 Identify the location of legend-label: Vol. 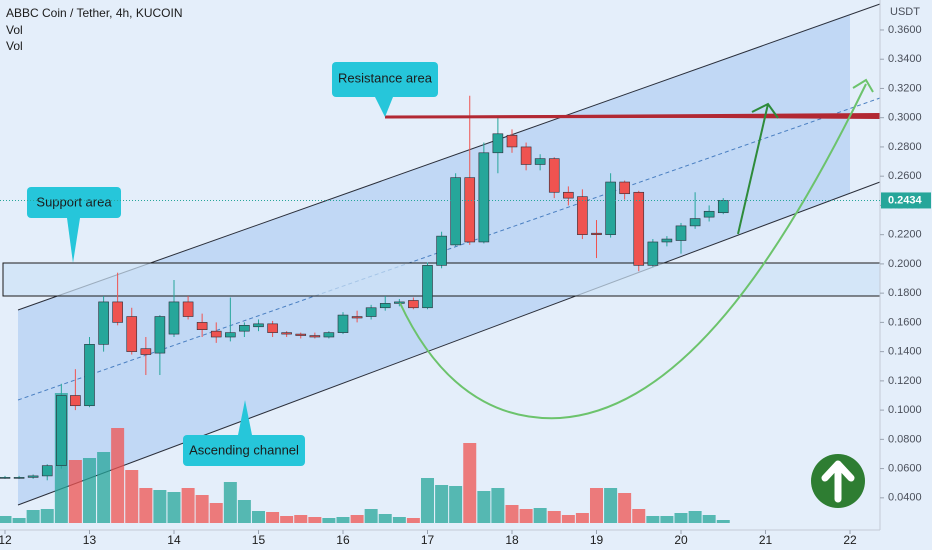
(14, 46).